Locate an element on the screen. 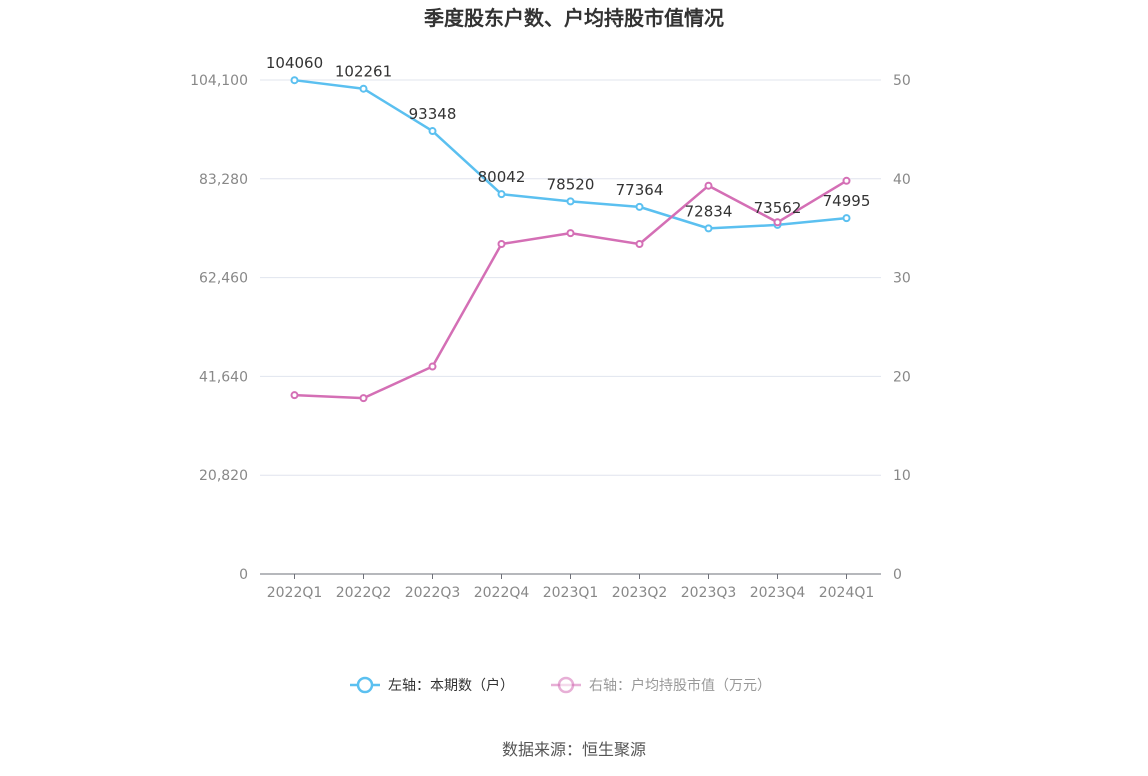 This screenshot has width=1148, height=776. chart-title: 季度股东户数、户均持股市值情况 is located at coordinates (573, 18).